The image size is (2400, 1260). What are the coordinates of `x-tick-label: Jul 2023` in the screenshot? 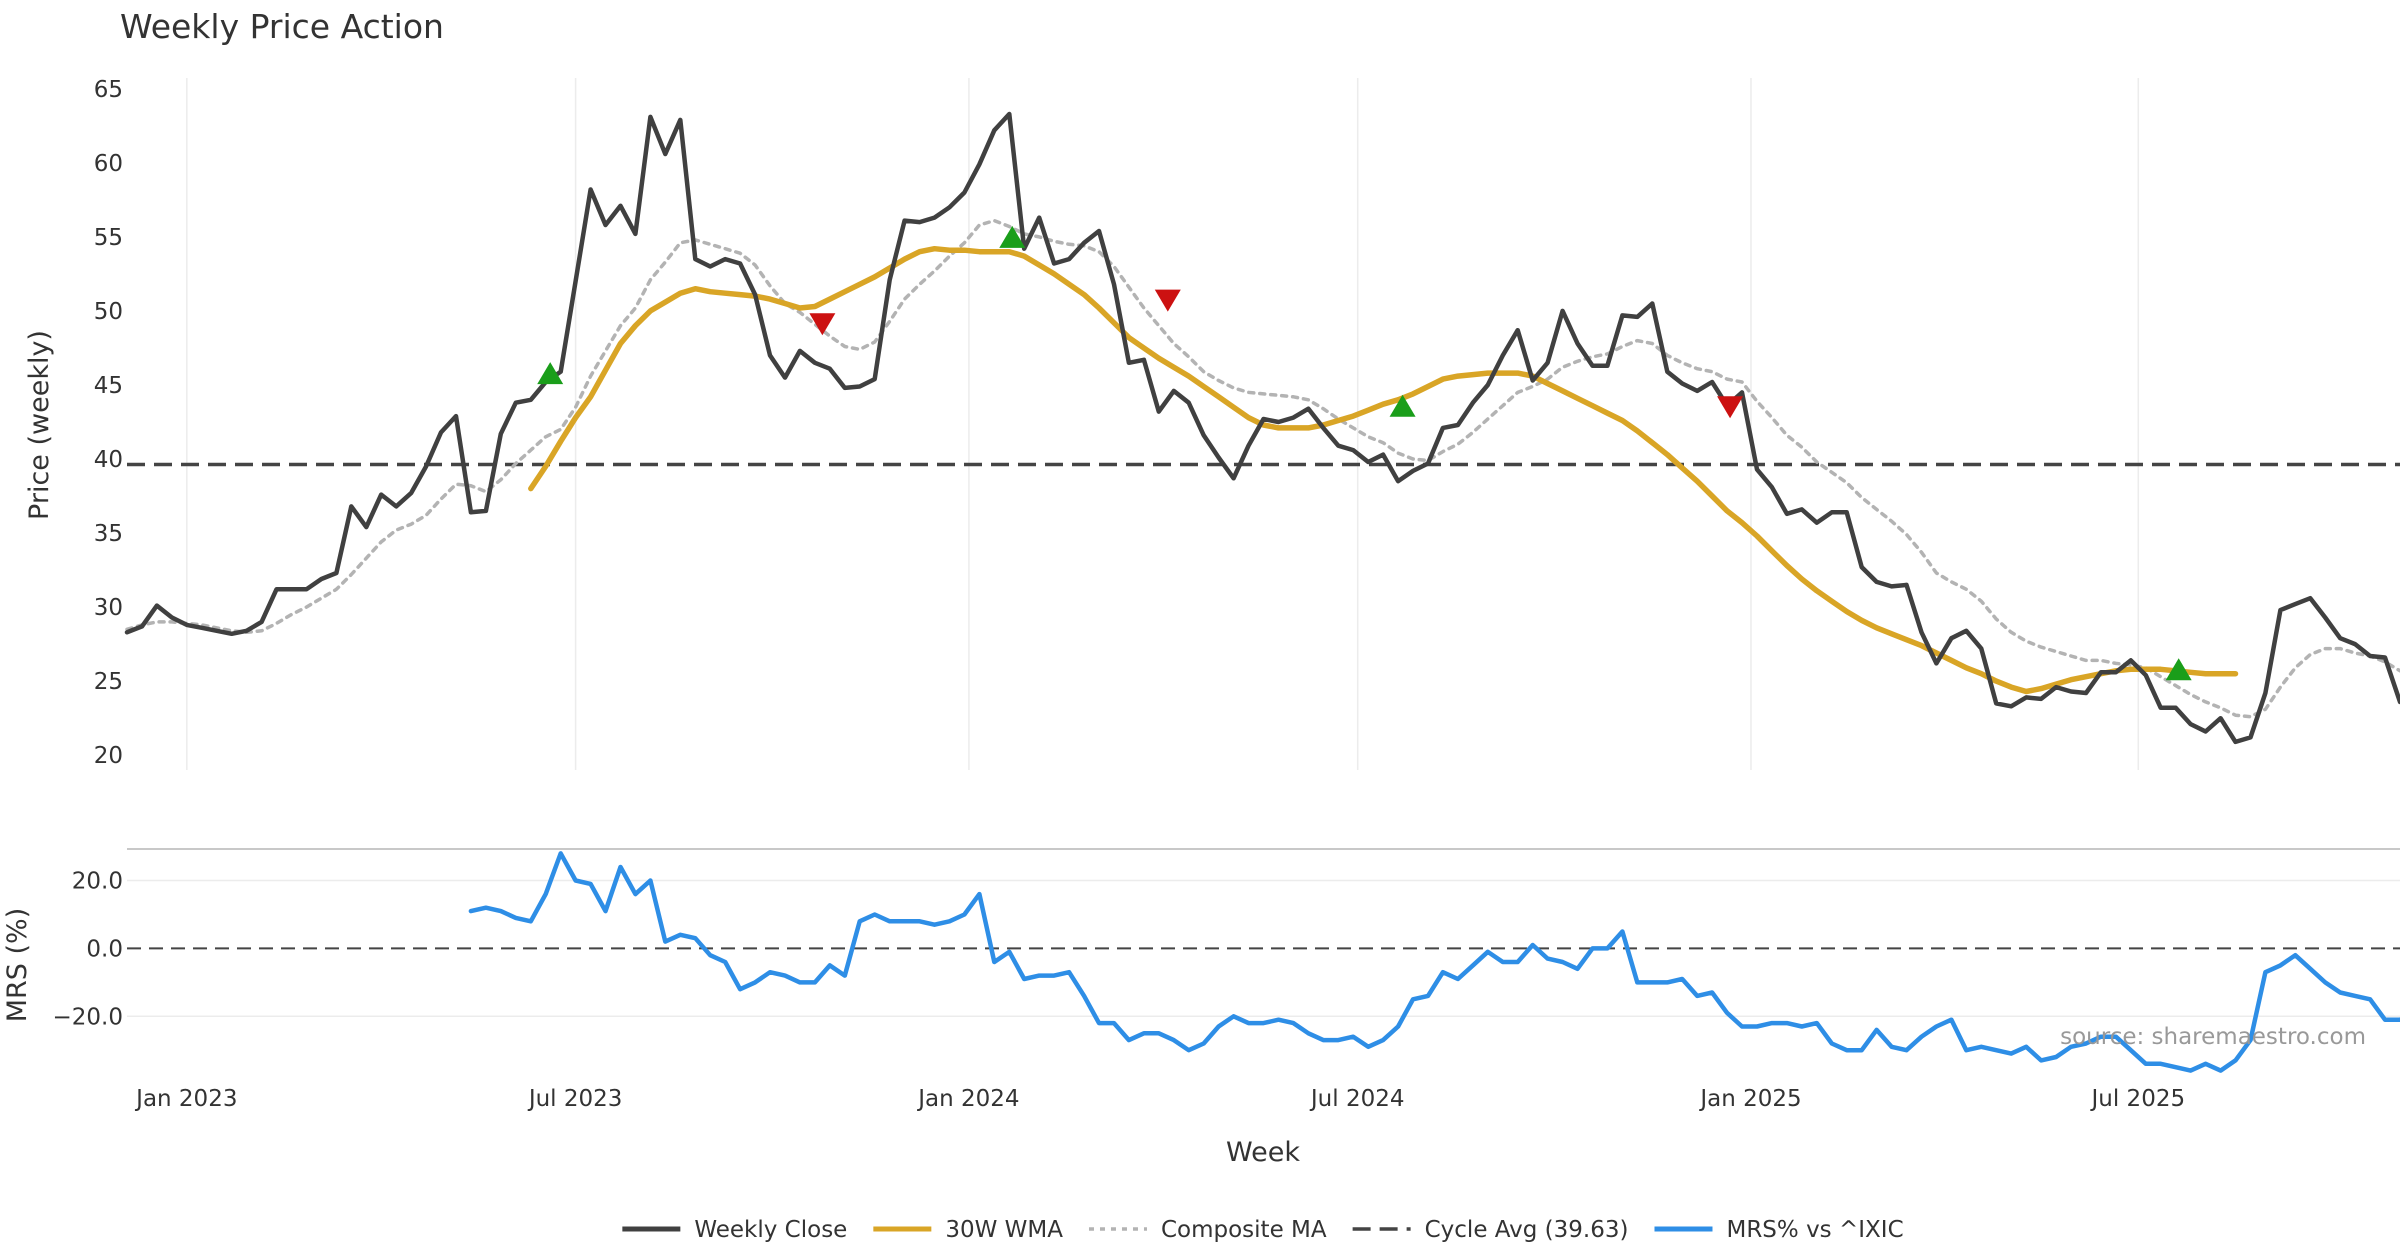 It's located at (575, 1099).